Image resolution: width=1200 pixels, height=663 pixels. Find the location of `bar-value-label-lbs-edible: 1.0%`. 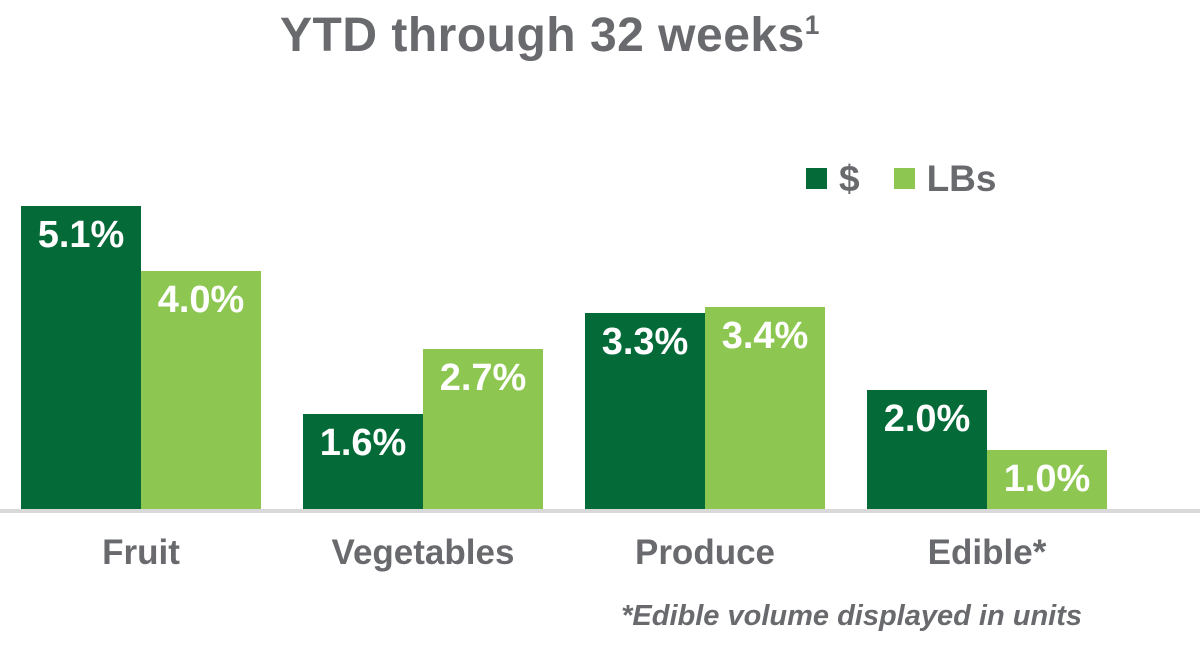

bar-value-label-lbs-edible: 1.0% is located at coordinates (1047, 479).